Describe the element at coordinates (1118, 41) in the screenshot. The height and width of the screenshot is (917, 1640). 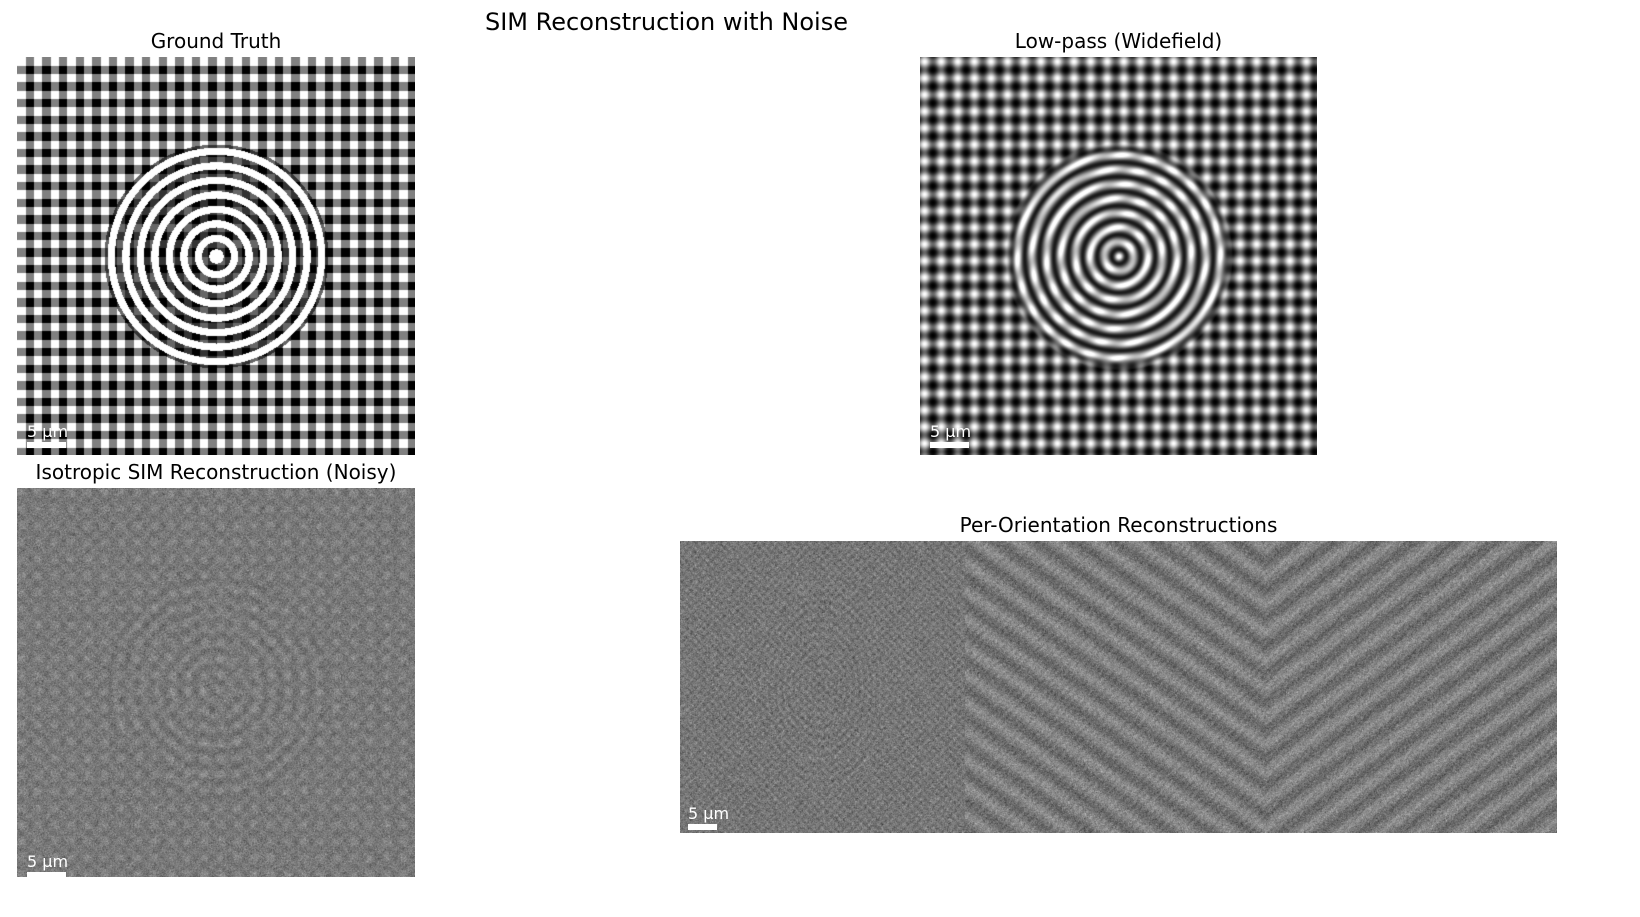
I see `lowpass-title: Low-pass (Widefield)` at that location.